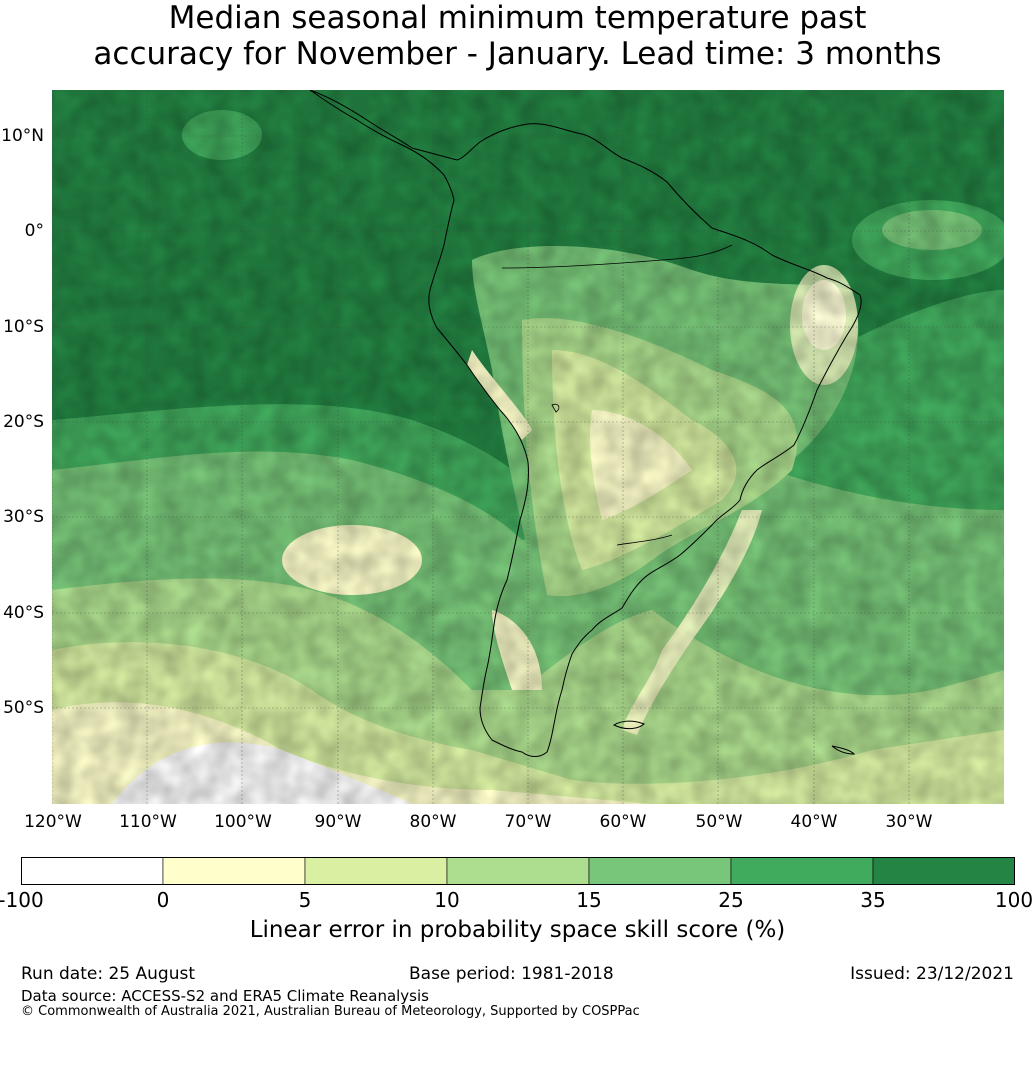  Describe the element at coordinates (719, 822) in the screenshot. I see `lon-label-50w: 50°W` at that location.